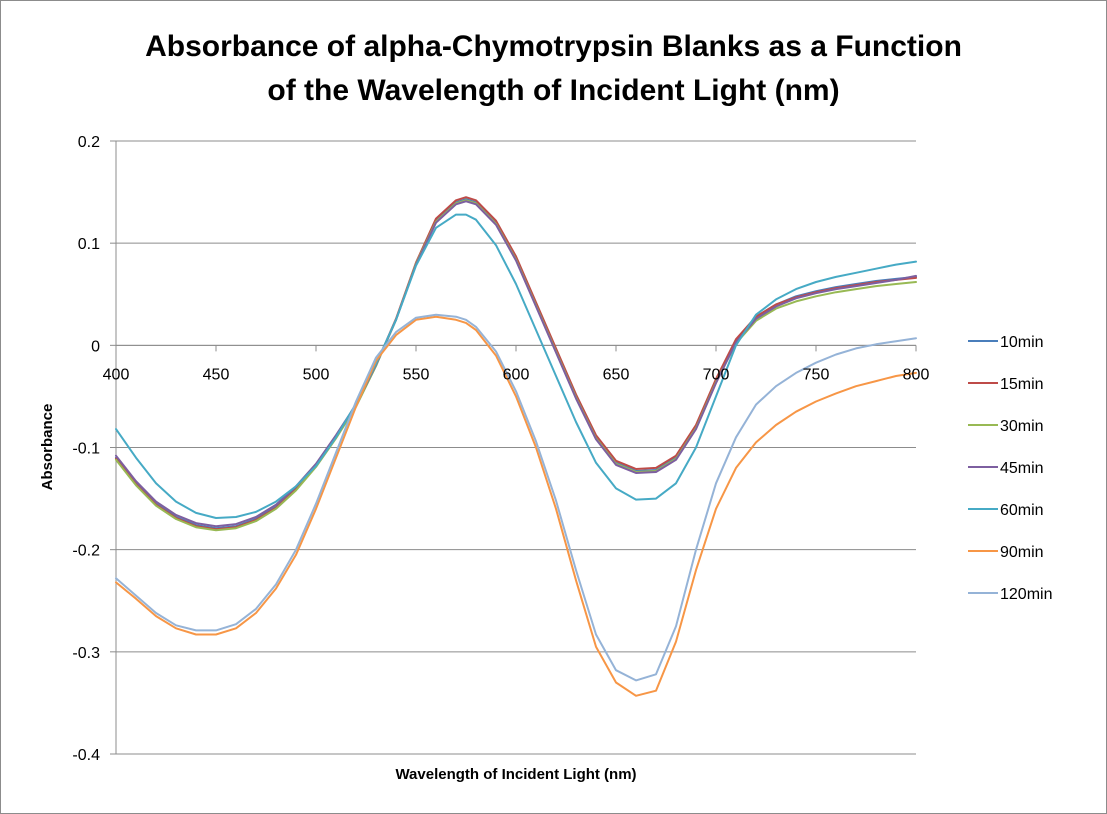  Describe the element at coordinates (216, 374) in the screenshot. I see `x-tick-label: 450` at that location.